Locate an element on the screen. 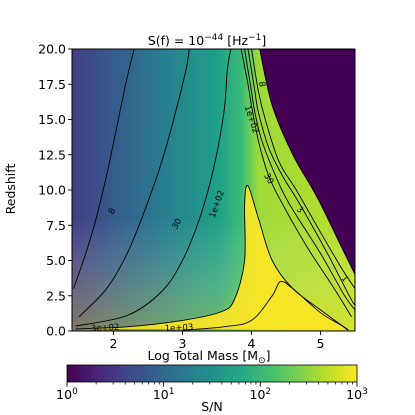 The height and width of the screenshot is (415, 415). colorbar-gradient is located at coordinates (212, 373).